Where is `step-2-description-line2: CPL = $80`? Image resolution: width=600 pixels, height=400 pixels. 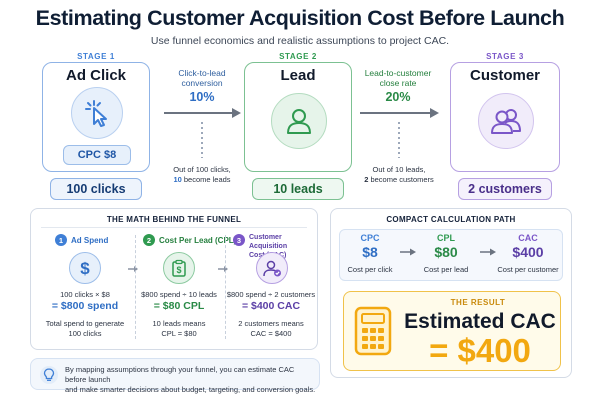 step-2-description-line2: CPL = $80 is located at coordinates (179, 333).